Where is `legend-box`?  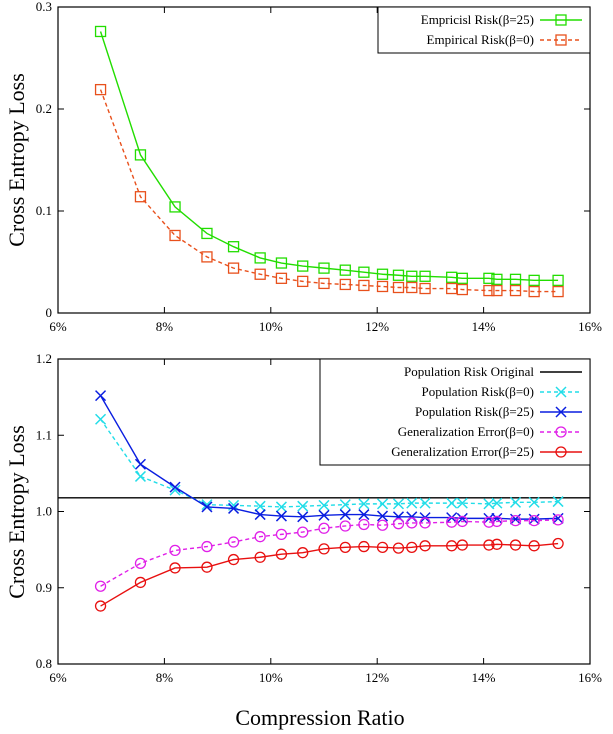 legend-box is located at coordinates (484, 30).